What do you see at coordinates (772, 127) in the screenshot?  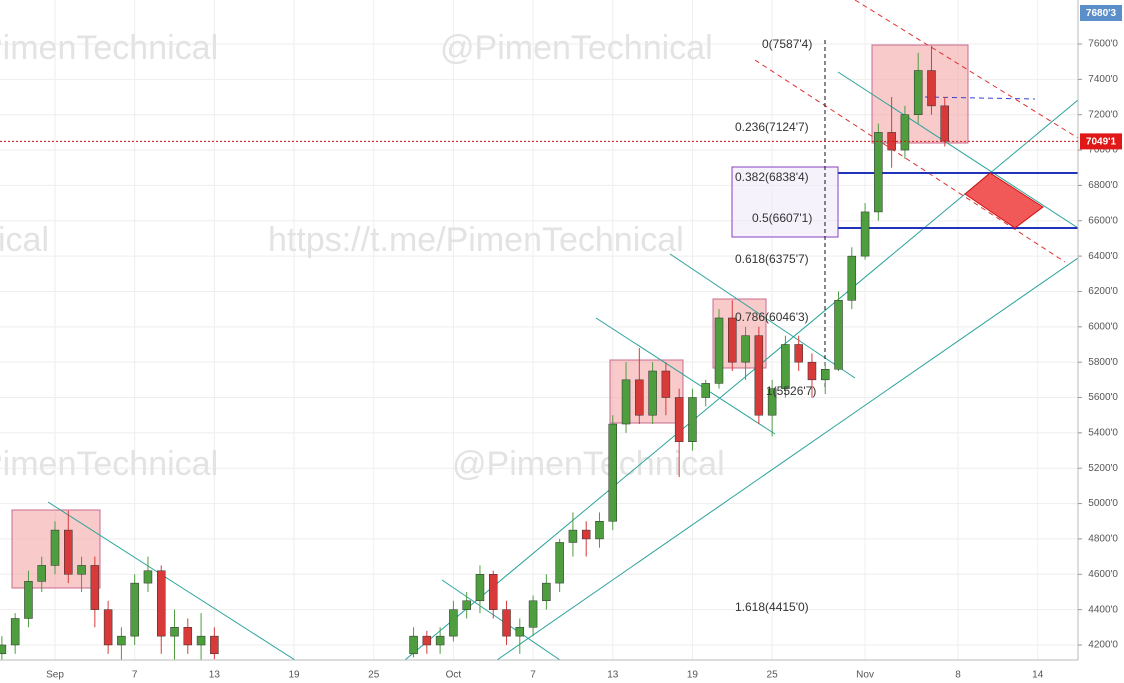 I see `fib-label: 0.236(7124'7)` at bounding box center [772, 127].